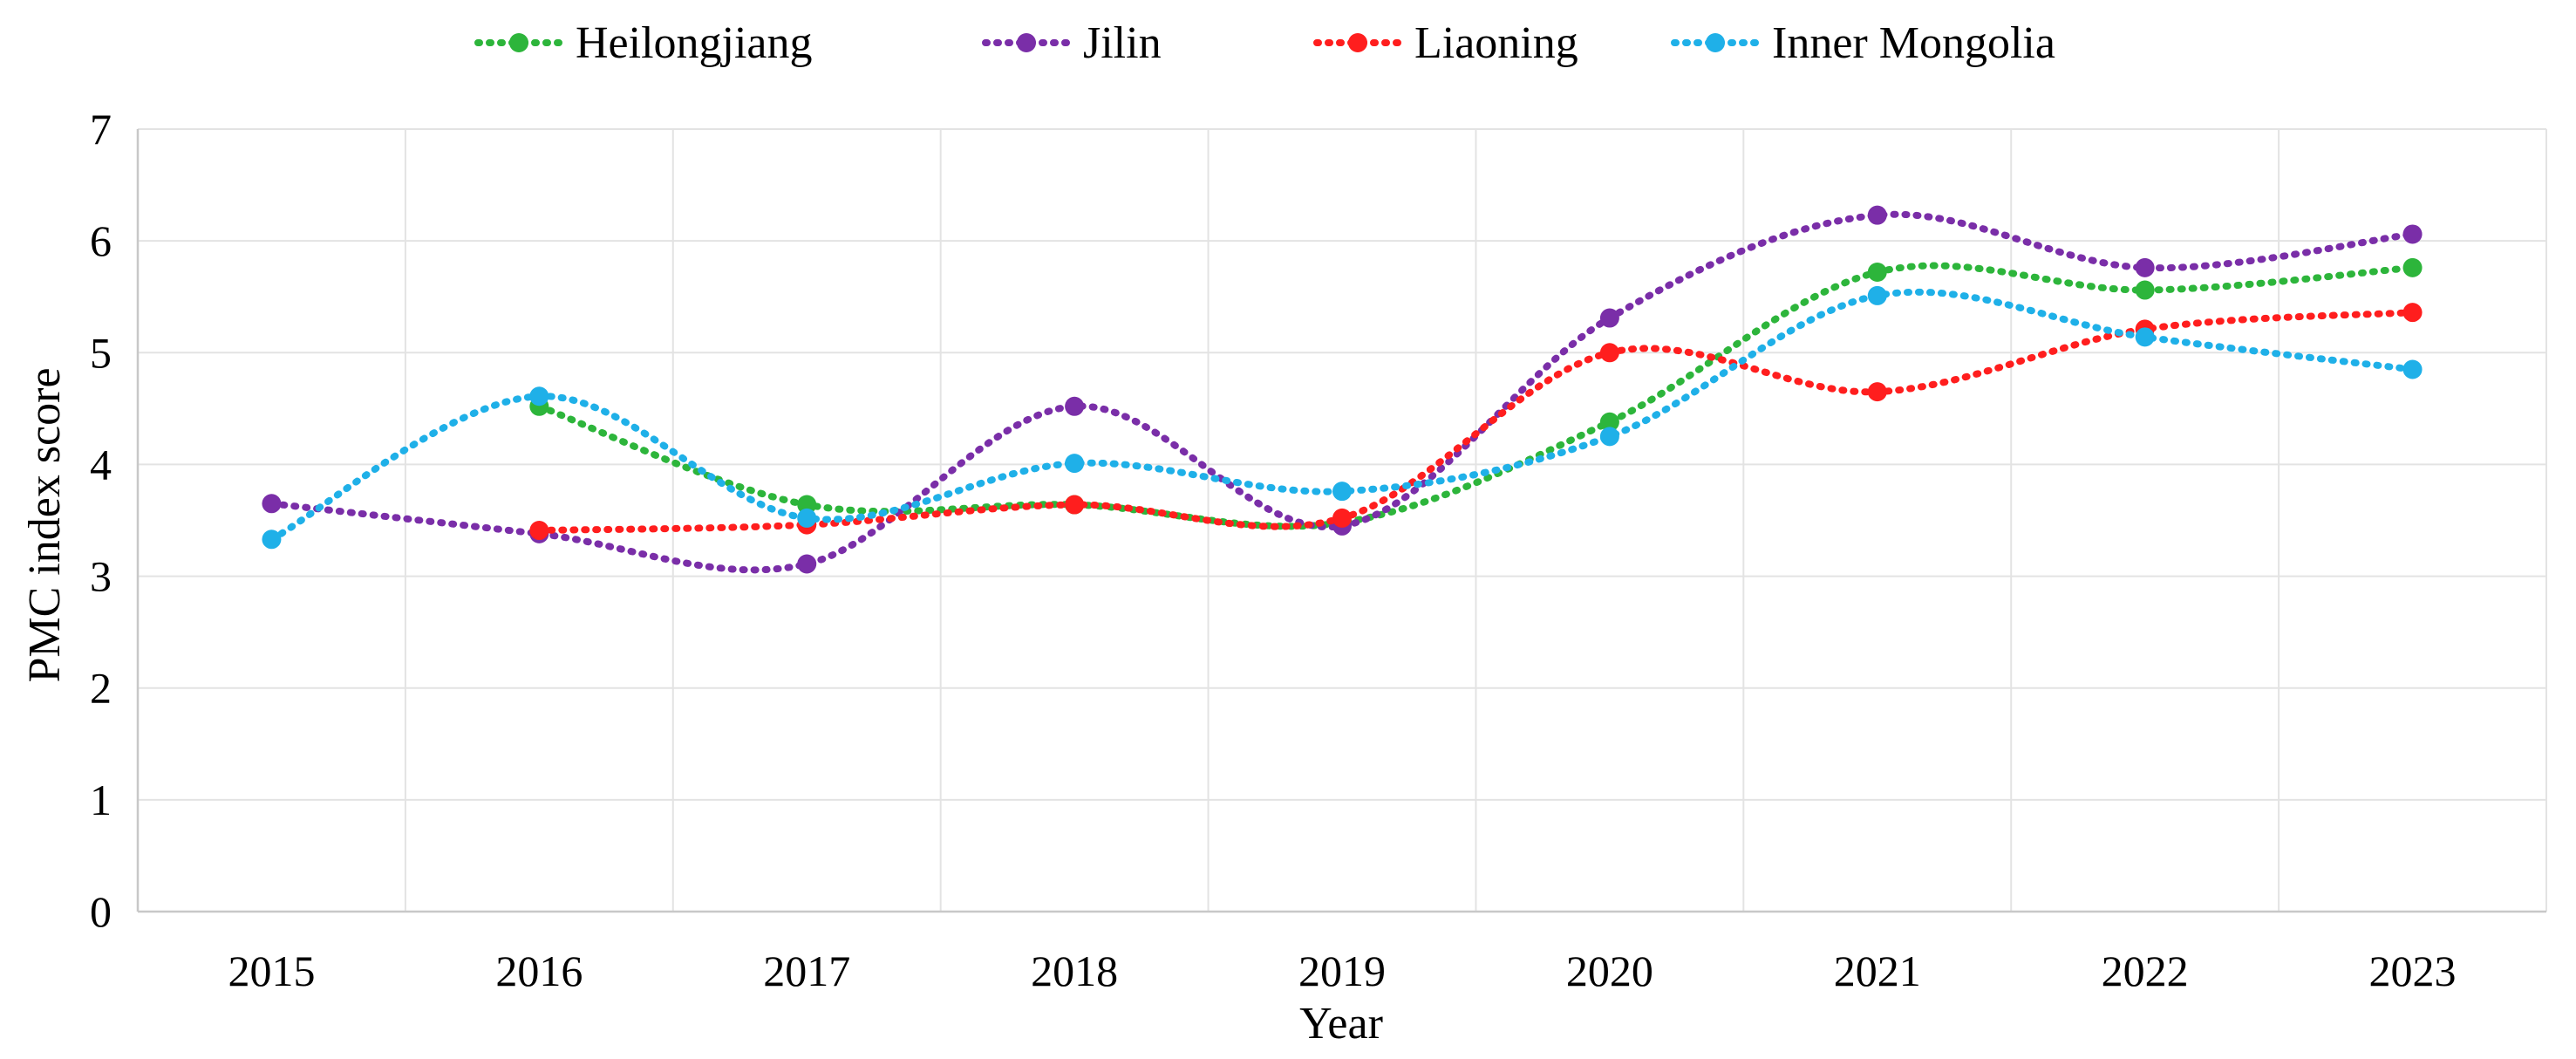  What do you see at coordinates (101, 576) in the screenshot?
I see `y-tick-label: 3` at bounding box center [101, 576].